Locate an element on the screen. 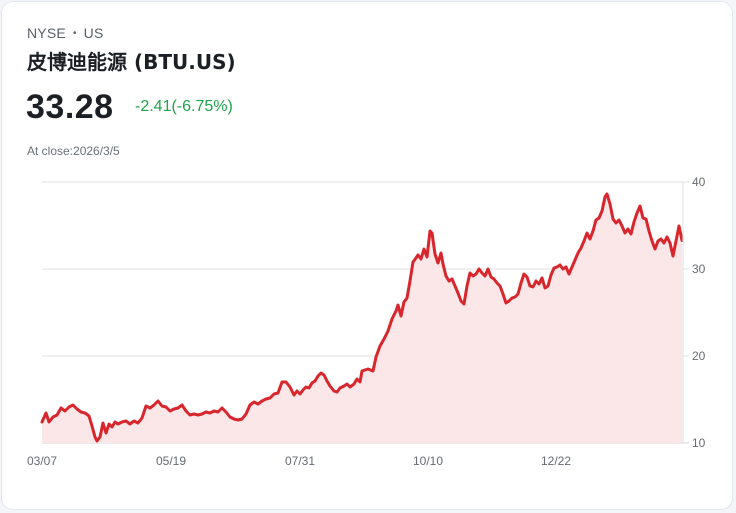 This screenshot has width=736, height=513. price-change: -2.41(-6.75%) is located at coordinates (184, 106).